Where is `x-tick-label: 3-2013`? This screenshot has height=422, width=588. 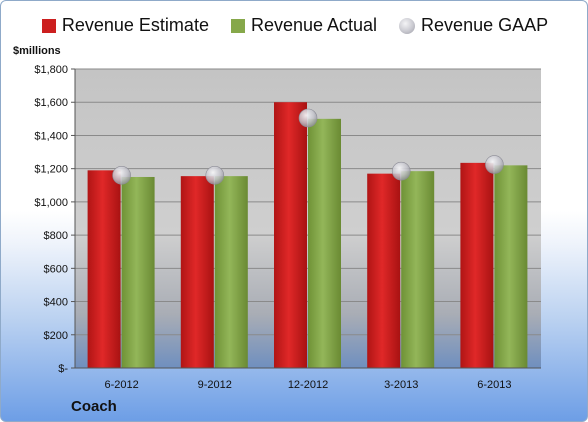
x-tick-label: 3-2013 is located at coordinates (401, 385).